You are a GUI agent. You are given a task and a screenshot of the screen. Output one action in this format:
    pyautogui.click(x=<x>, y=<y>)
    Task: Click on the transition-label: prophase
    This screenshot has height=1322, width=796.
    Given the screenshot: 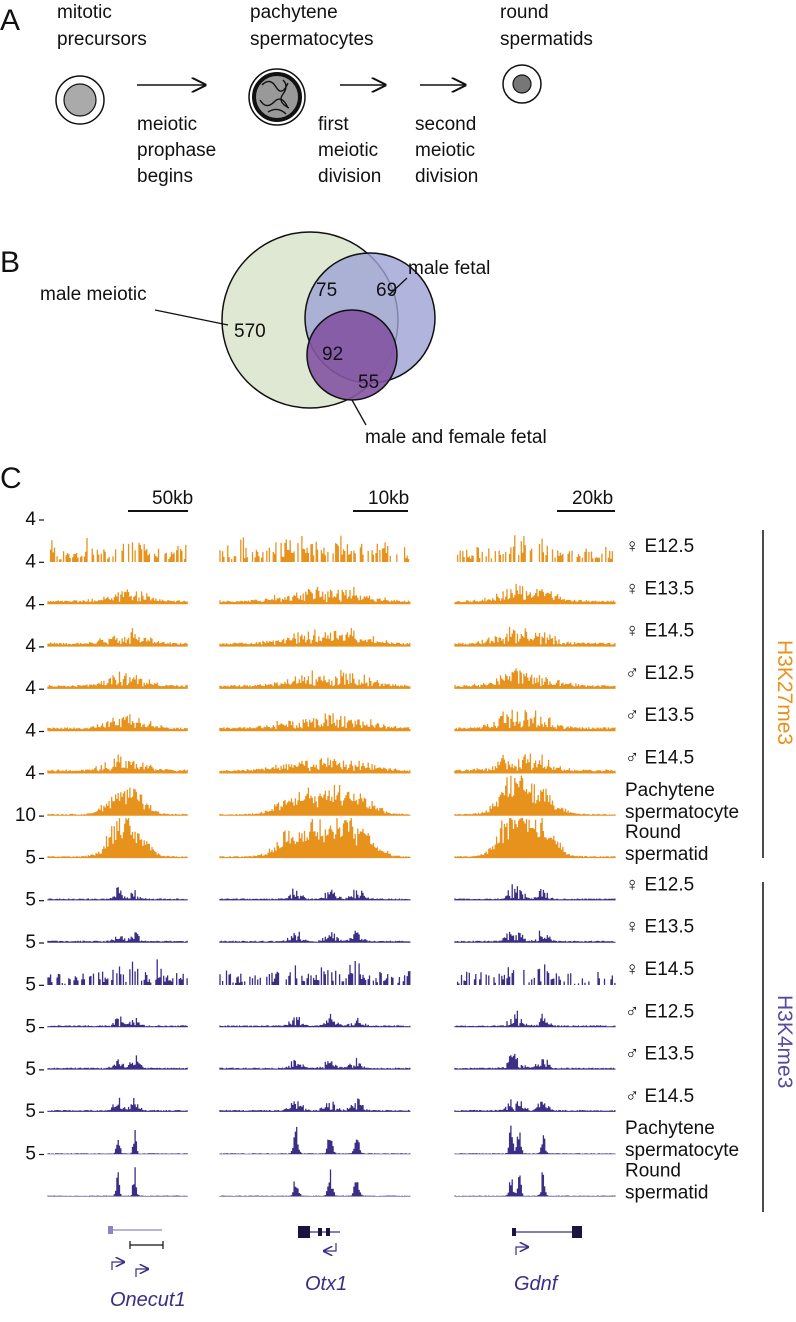 What is the action you would take?
    pyautogui.click(x=176, y=150)
    